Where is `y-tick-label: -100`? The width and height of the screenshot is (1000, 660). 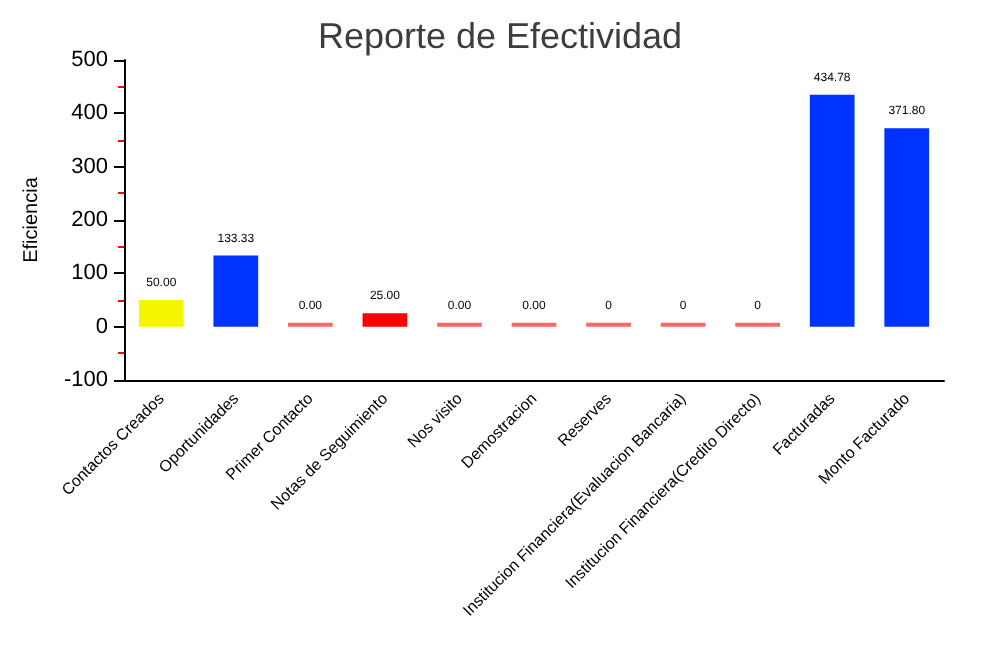 y-tick-label: -100 is located at coordinates (85, 380).